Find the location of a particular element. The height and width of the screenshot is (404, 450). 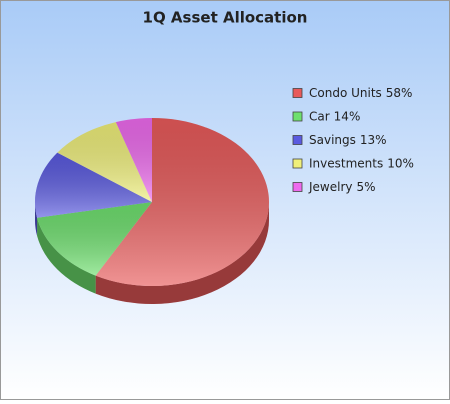

legend-value: 14% is located at coordinates (347, 116).